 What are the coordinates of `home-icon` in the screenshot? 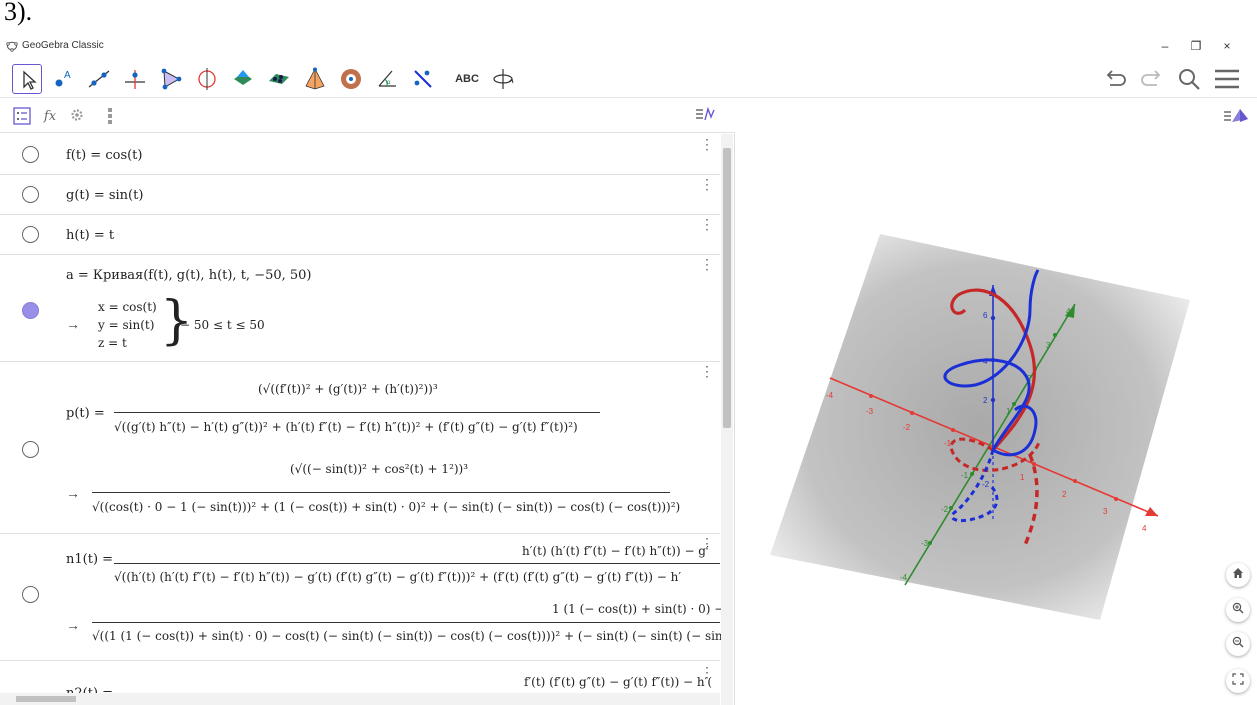 It's located at (1238, 573).